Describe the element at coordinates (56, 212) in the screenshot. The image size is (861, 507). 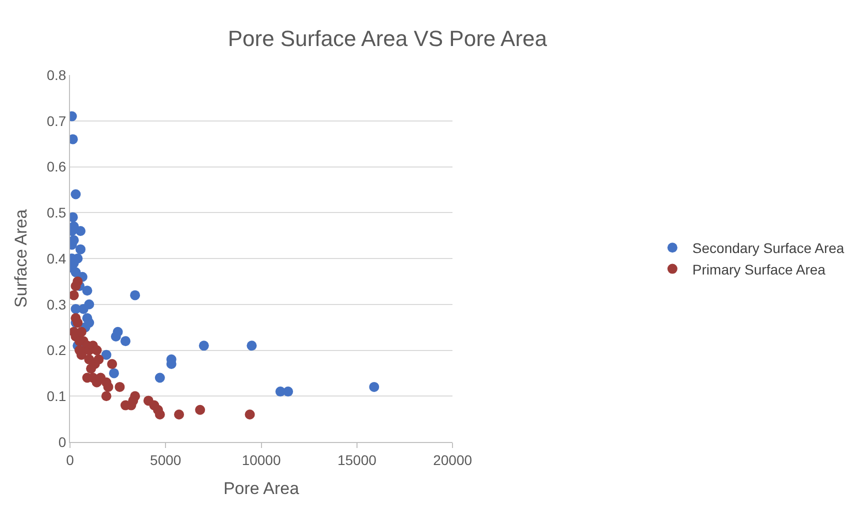
I see `y-tick-label: 0.5` at that location.